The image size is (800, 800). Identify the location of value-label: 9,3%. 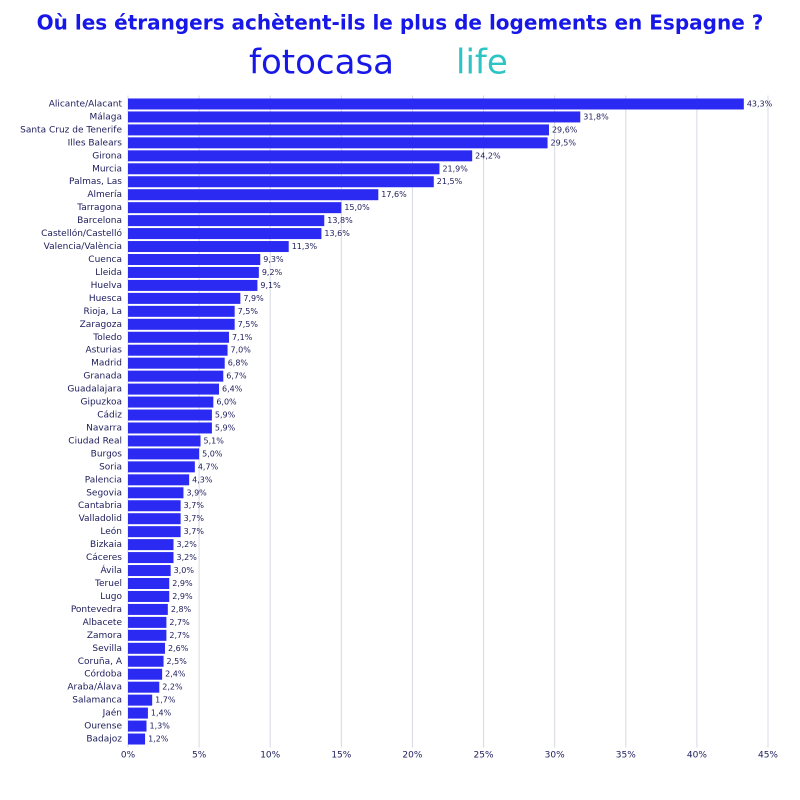
(273, 259).